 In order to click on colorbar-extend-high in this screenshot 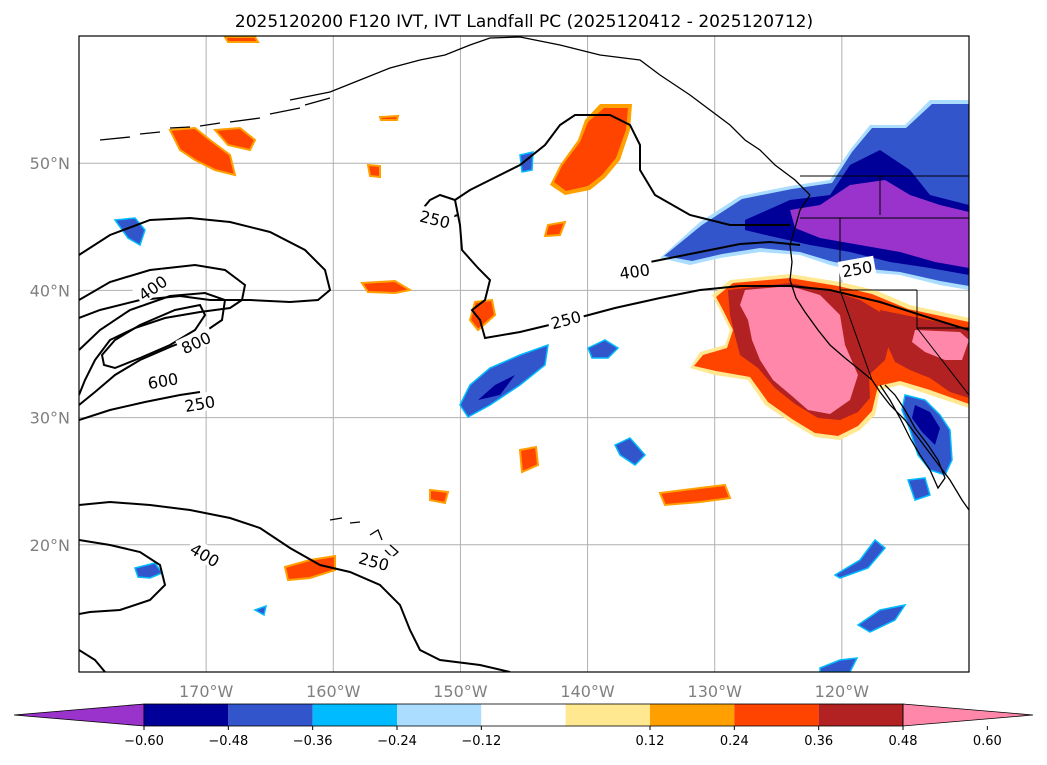, I will do `click(968, 715)`.